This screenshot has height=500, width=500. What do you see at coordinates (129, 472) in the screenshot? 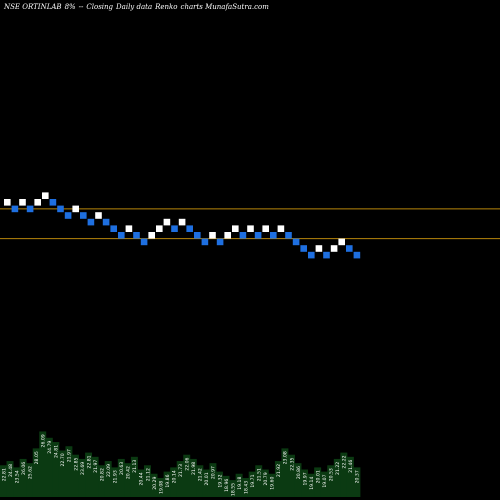
I see `volume-label: 20.42` at bounding box center [129, 472].